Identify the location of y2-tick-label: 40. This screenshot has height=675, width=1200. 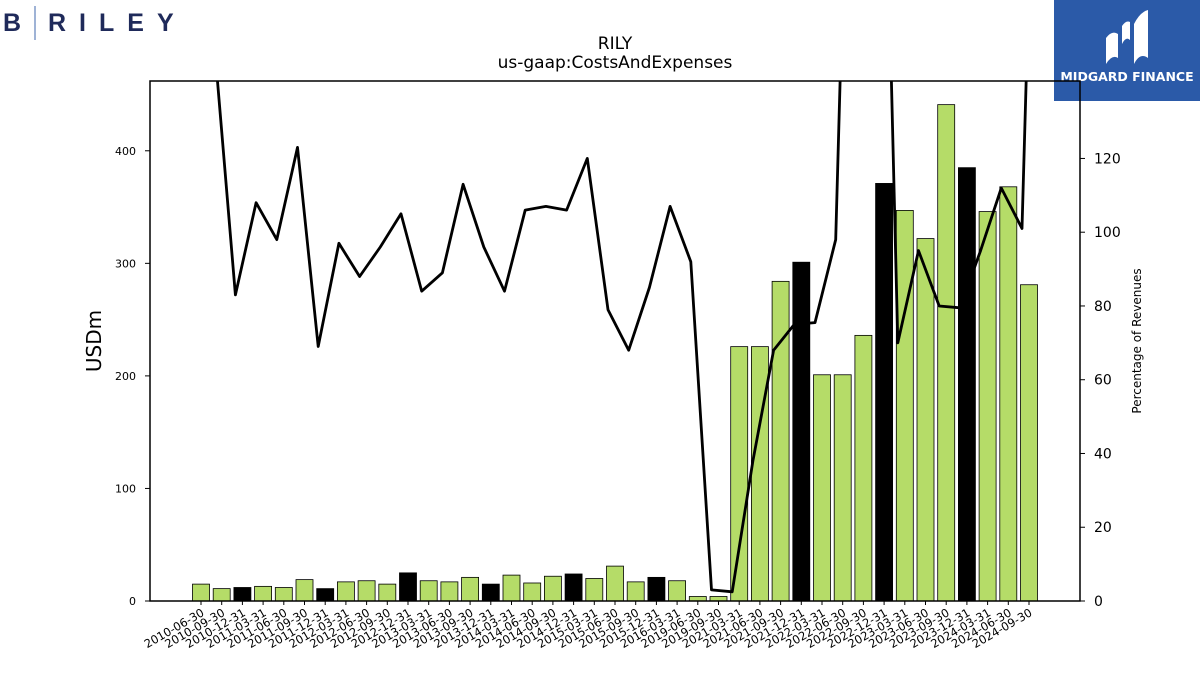
(1103, 454).